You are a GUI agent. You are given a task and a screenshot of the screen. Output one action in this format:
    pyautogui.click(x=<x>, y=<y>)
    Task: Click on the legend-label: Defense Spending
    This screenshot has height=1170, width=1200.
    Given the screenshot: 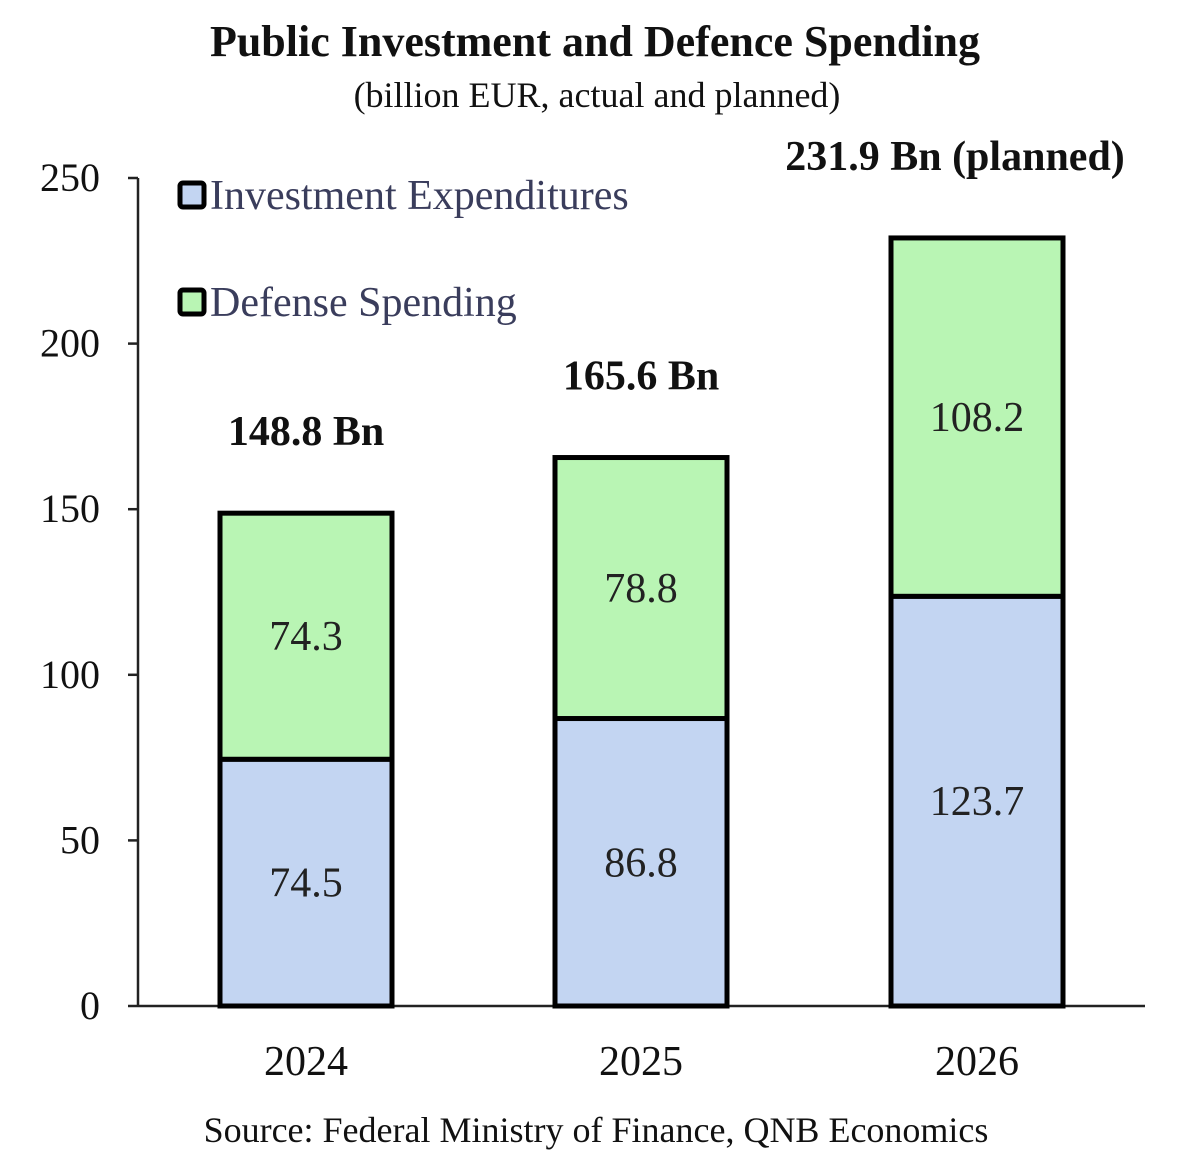 What is the action you would take?
    pyautogui.click(x=363, y=303)
    